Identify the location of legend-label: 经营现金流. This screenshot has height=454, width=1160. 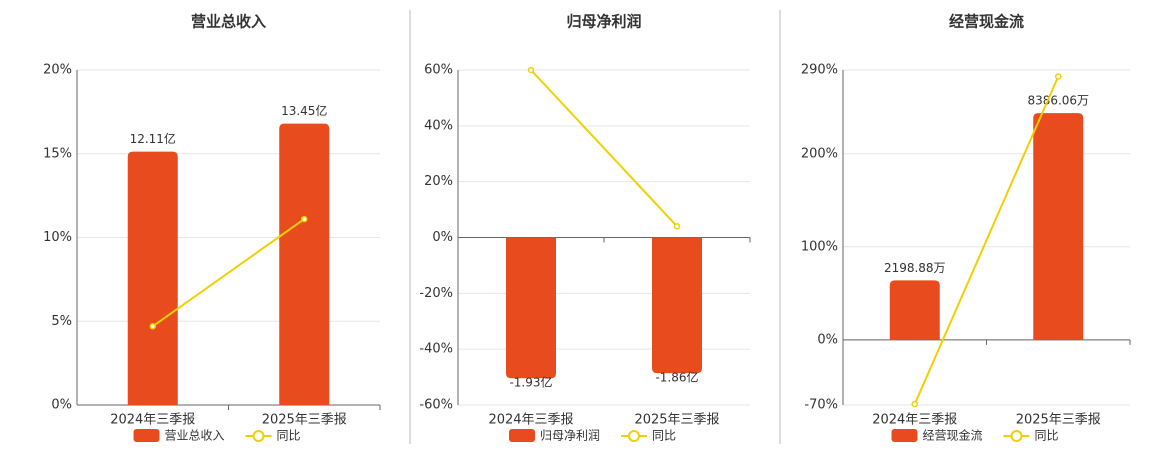
(953, 435).